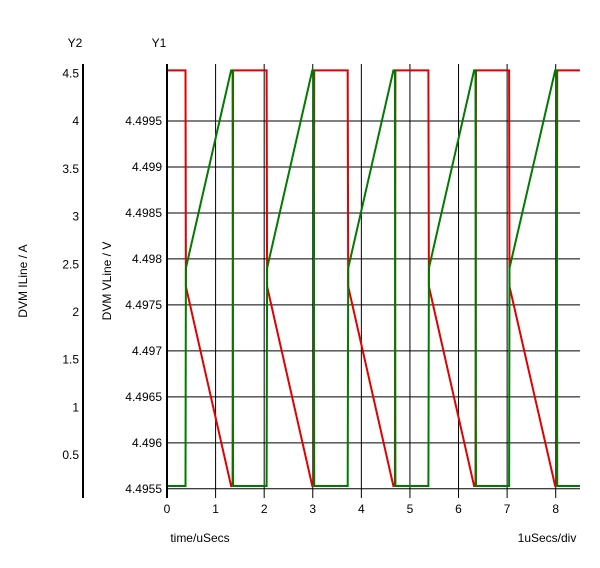  What do you see at coordinates (199, 538) in the screenshot?
I see `x-axis-label: time/uSecs` at bounding box center [199, 538].